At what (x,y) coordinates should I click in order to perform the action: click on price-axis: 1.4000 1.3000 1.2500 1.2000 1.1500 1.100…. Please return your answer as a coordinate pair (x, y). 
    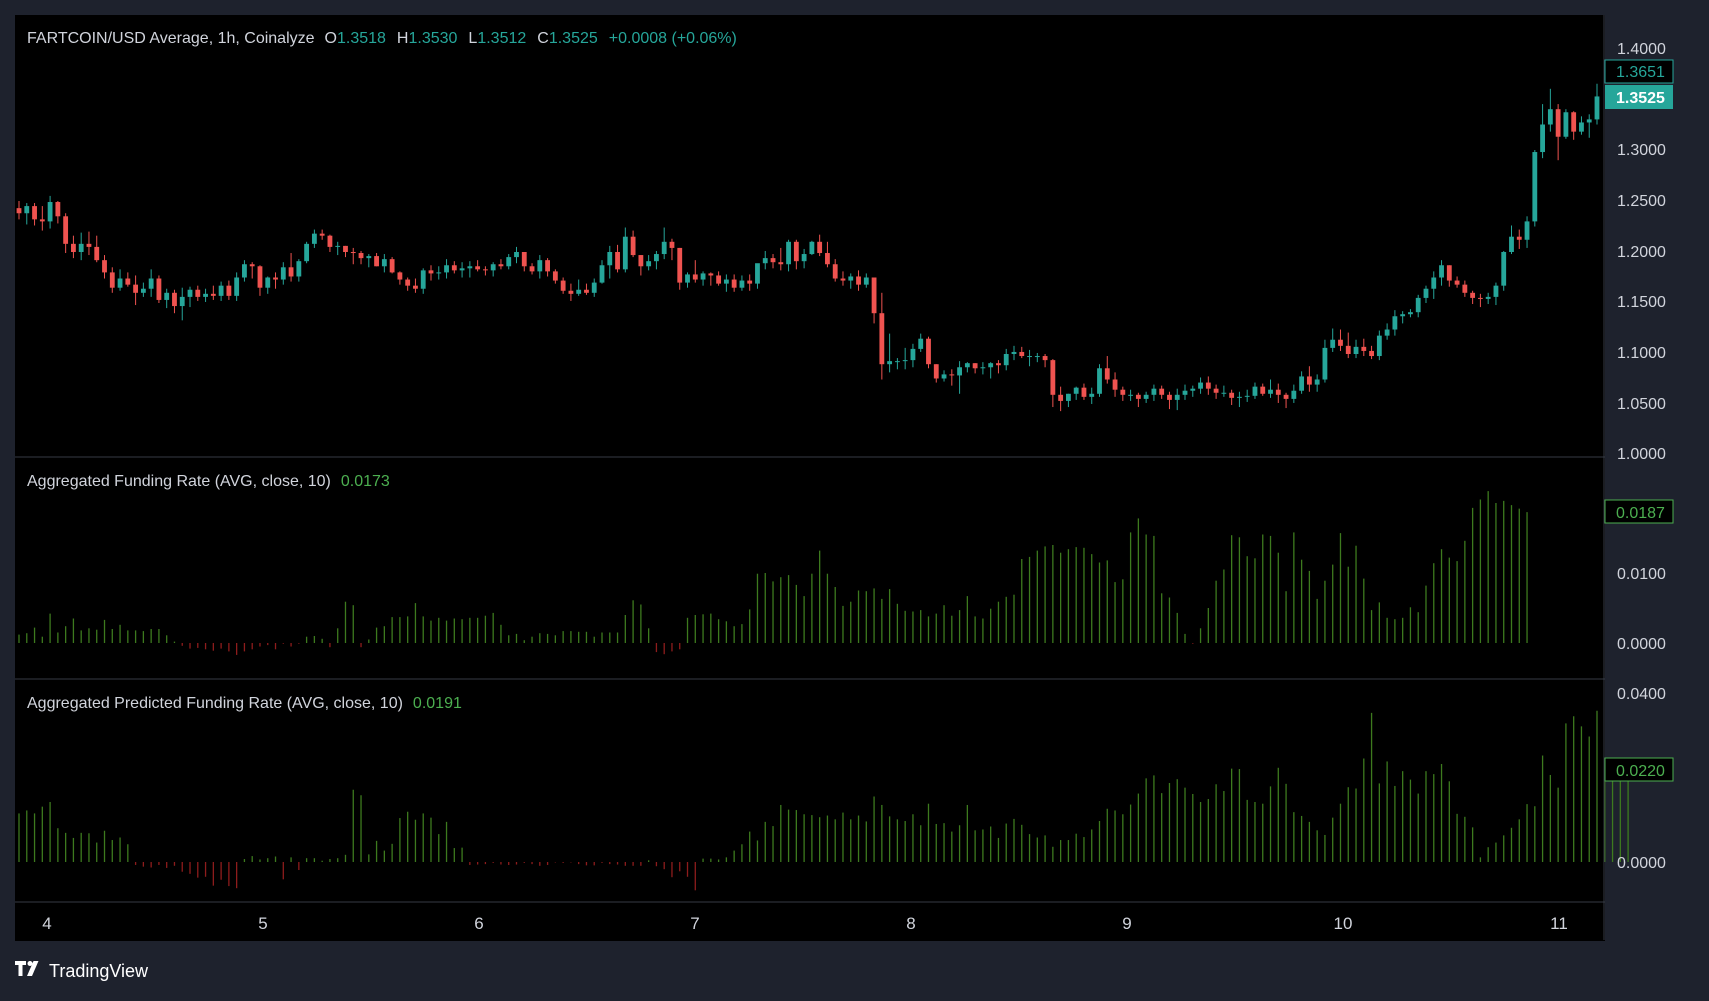
    Looking at the image, I should click on (1641, 252).